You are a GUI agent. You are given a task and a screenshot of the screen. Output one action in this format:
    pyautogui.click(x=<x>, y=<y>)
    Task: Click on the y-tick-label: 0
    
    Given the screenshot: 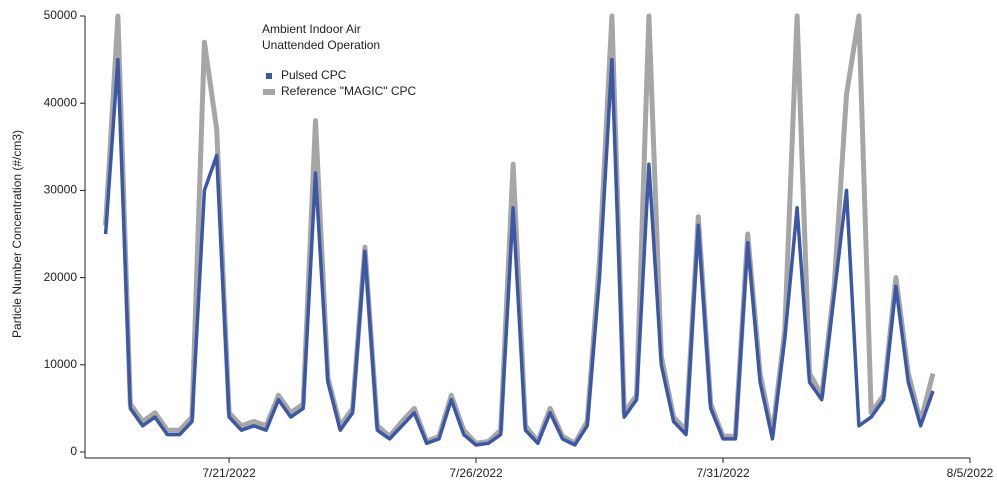 What is the action you would take?
    pyautogui.click(x=73, y=451)
    